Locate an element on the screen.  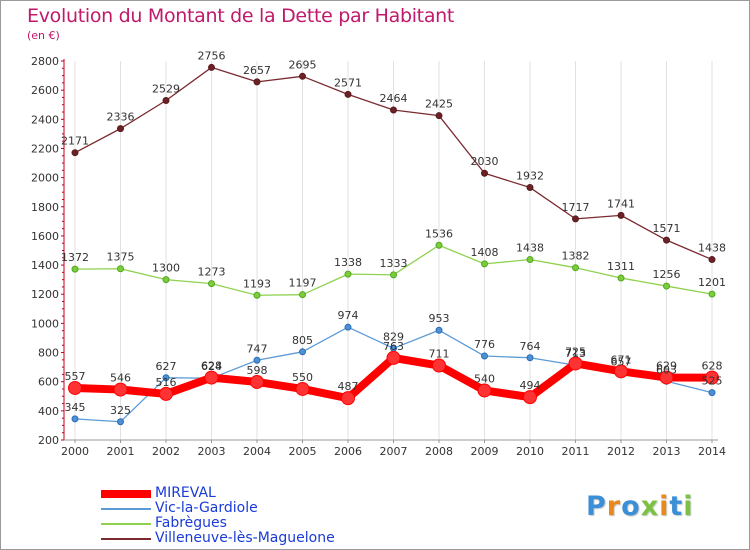
x-tick-label: 2001 is located at coordinates (121, 451).